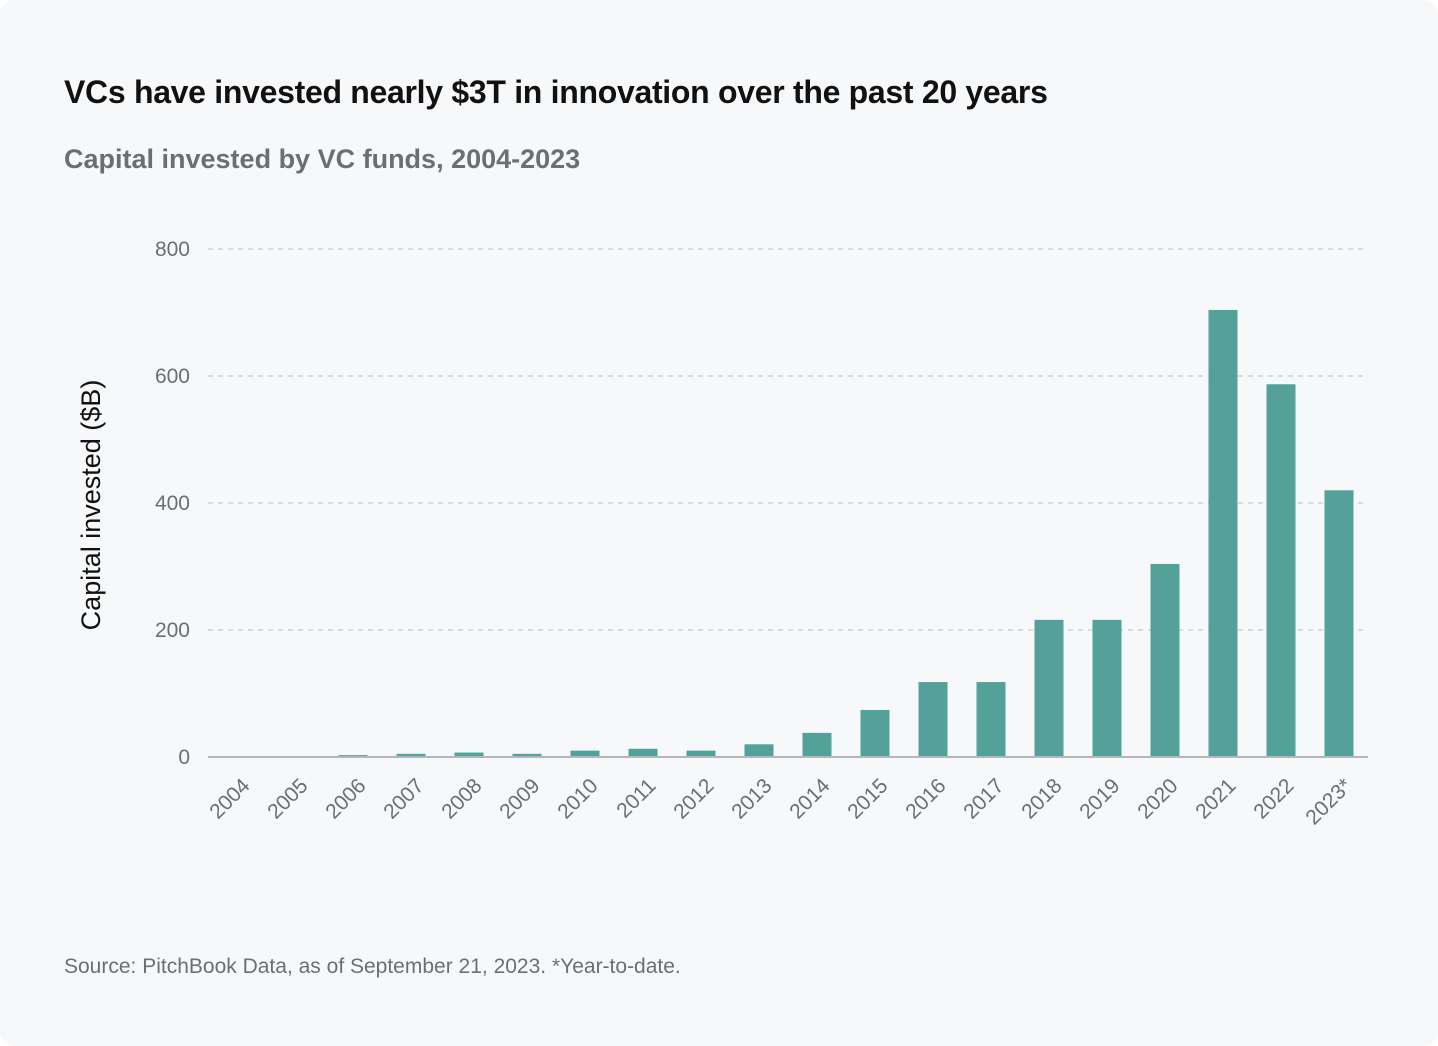 This screenshot has width=1438, height=1046. I want to click on x-tick-label: 2017, so click(983, 798).